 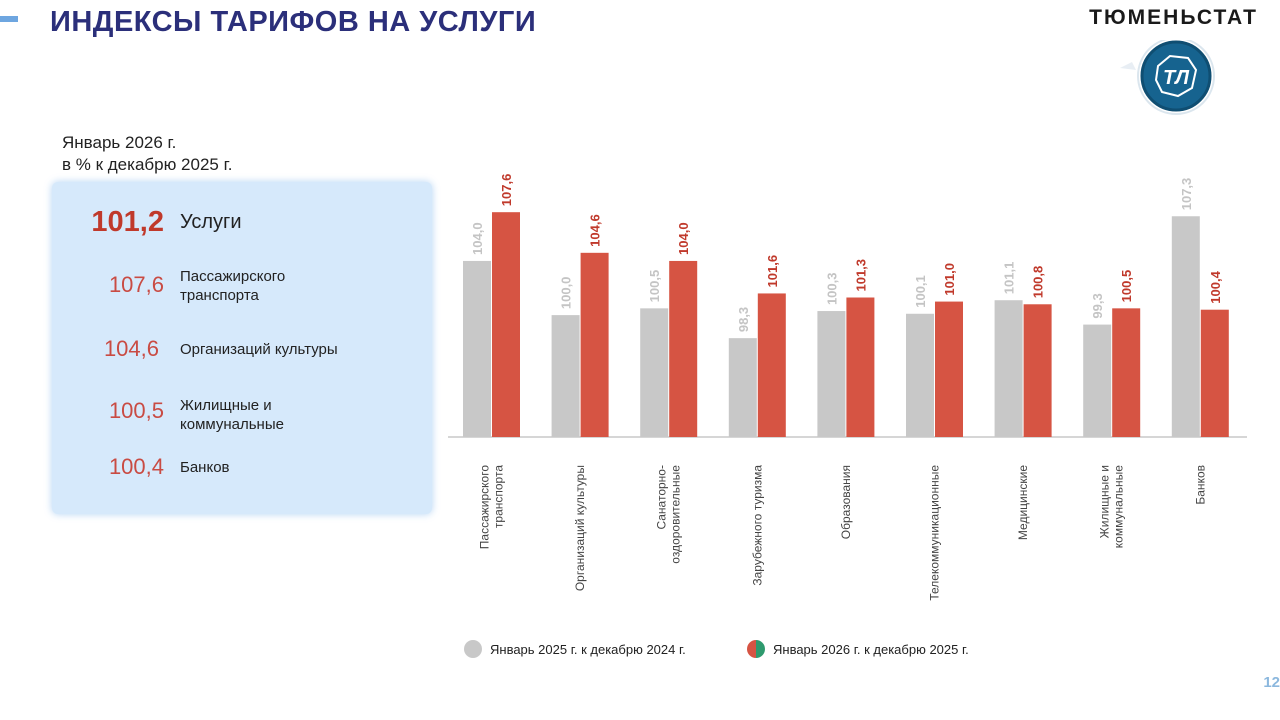 What do you see at coordinates (259, 349) in the screenshot?
I see `summary-label: Организаций культуры` at bounding box center [259, 349].